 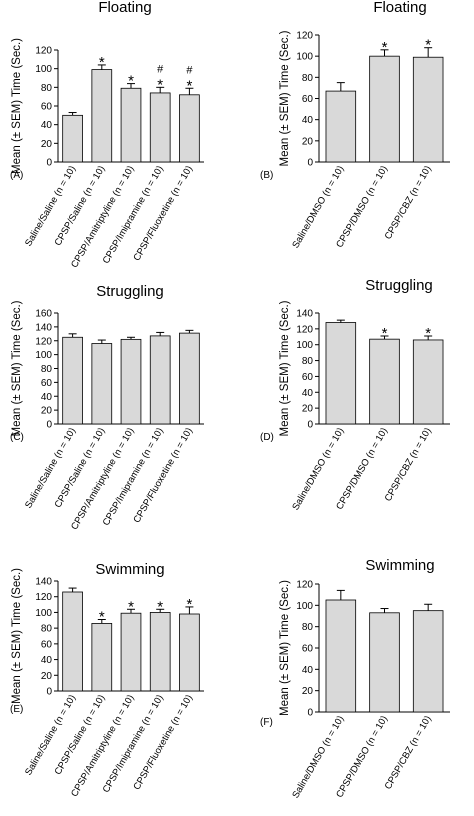 What do you see at coordinates (16, 709) in the screenshot?
I see `panel-label: (E)` at bounding box center [16, 709].